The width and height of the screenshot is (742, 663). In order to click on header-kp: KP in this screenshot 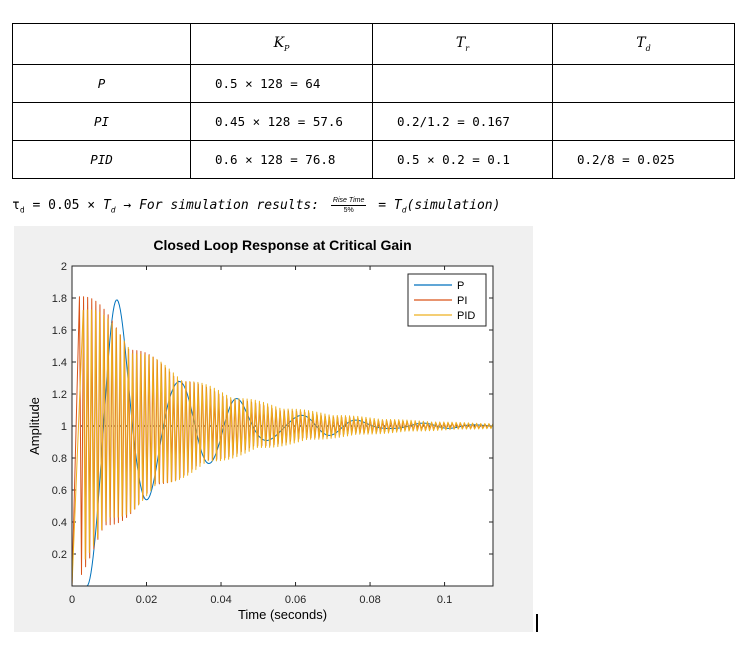, I will do `click(281, 44)`.